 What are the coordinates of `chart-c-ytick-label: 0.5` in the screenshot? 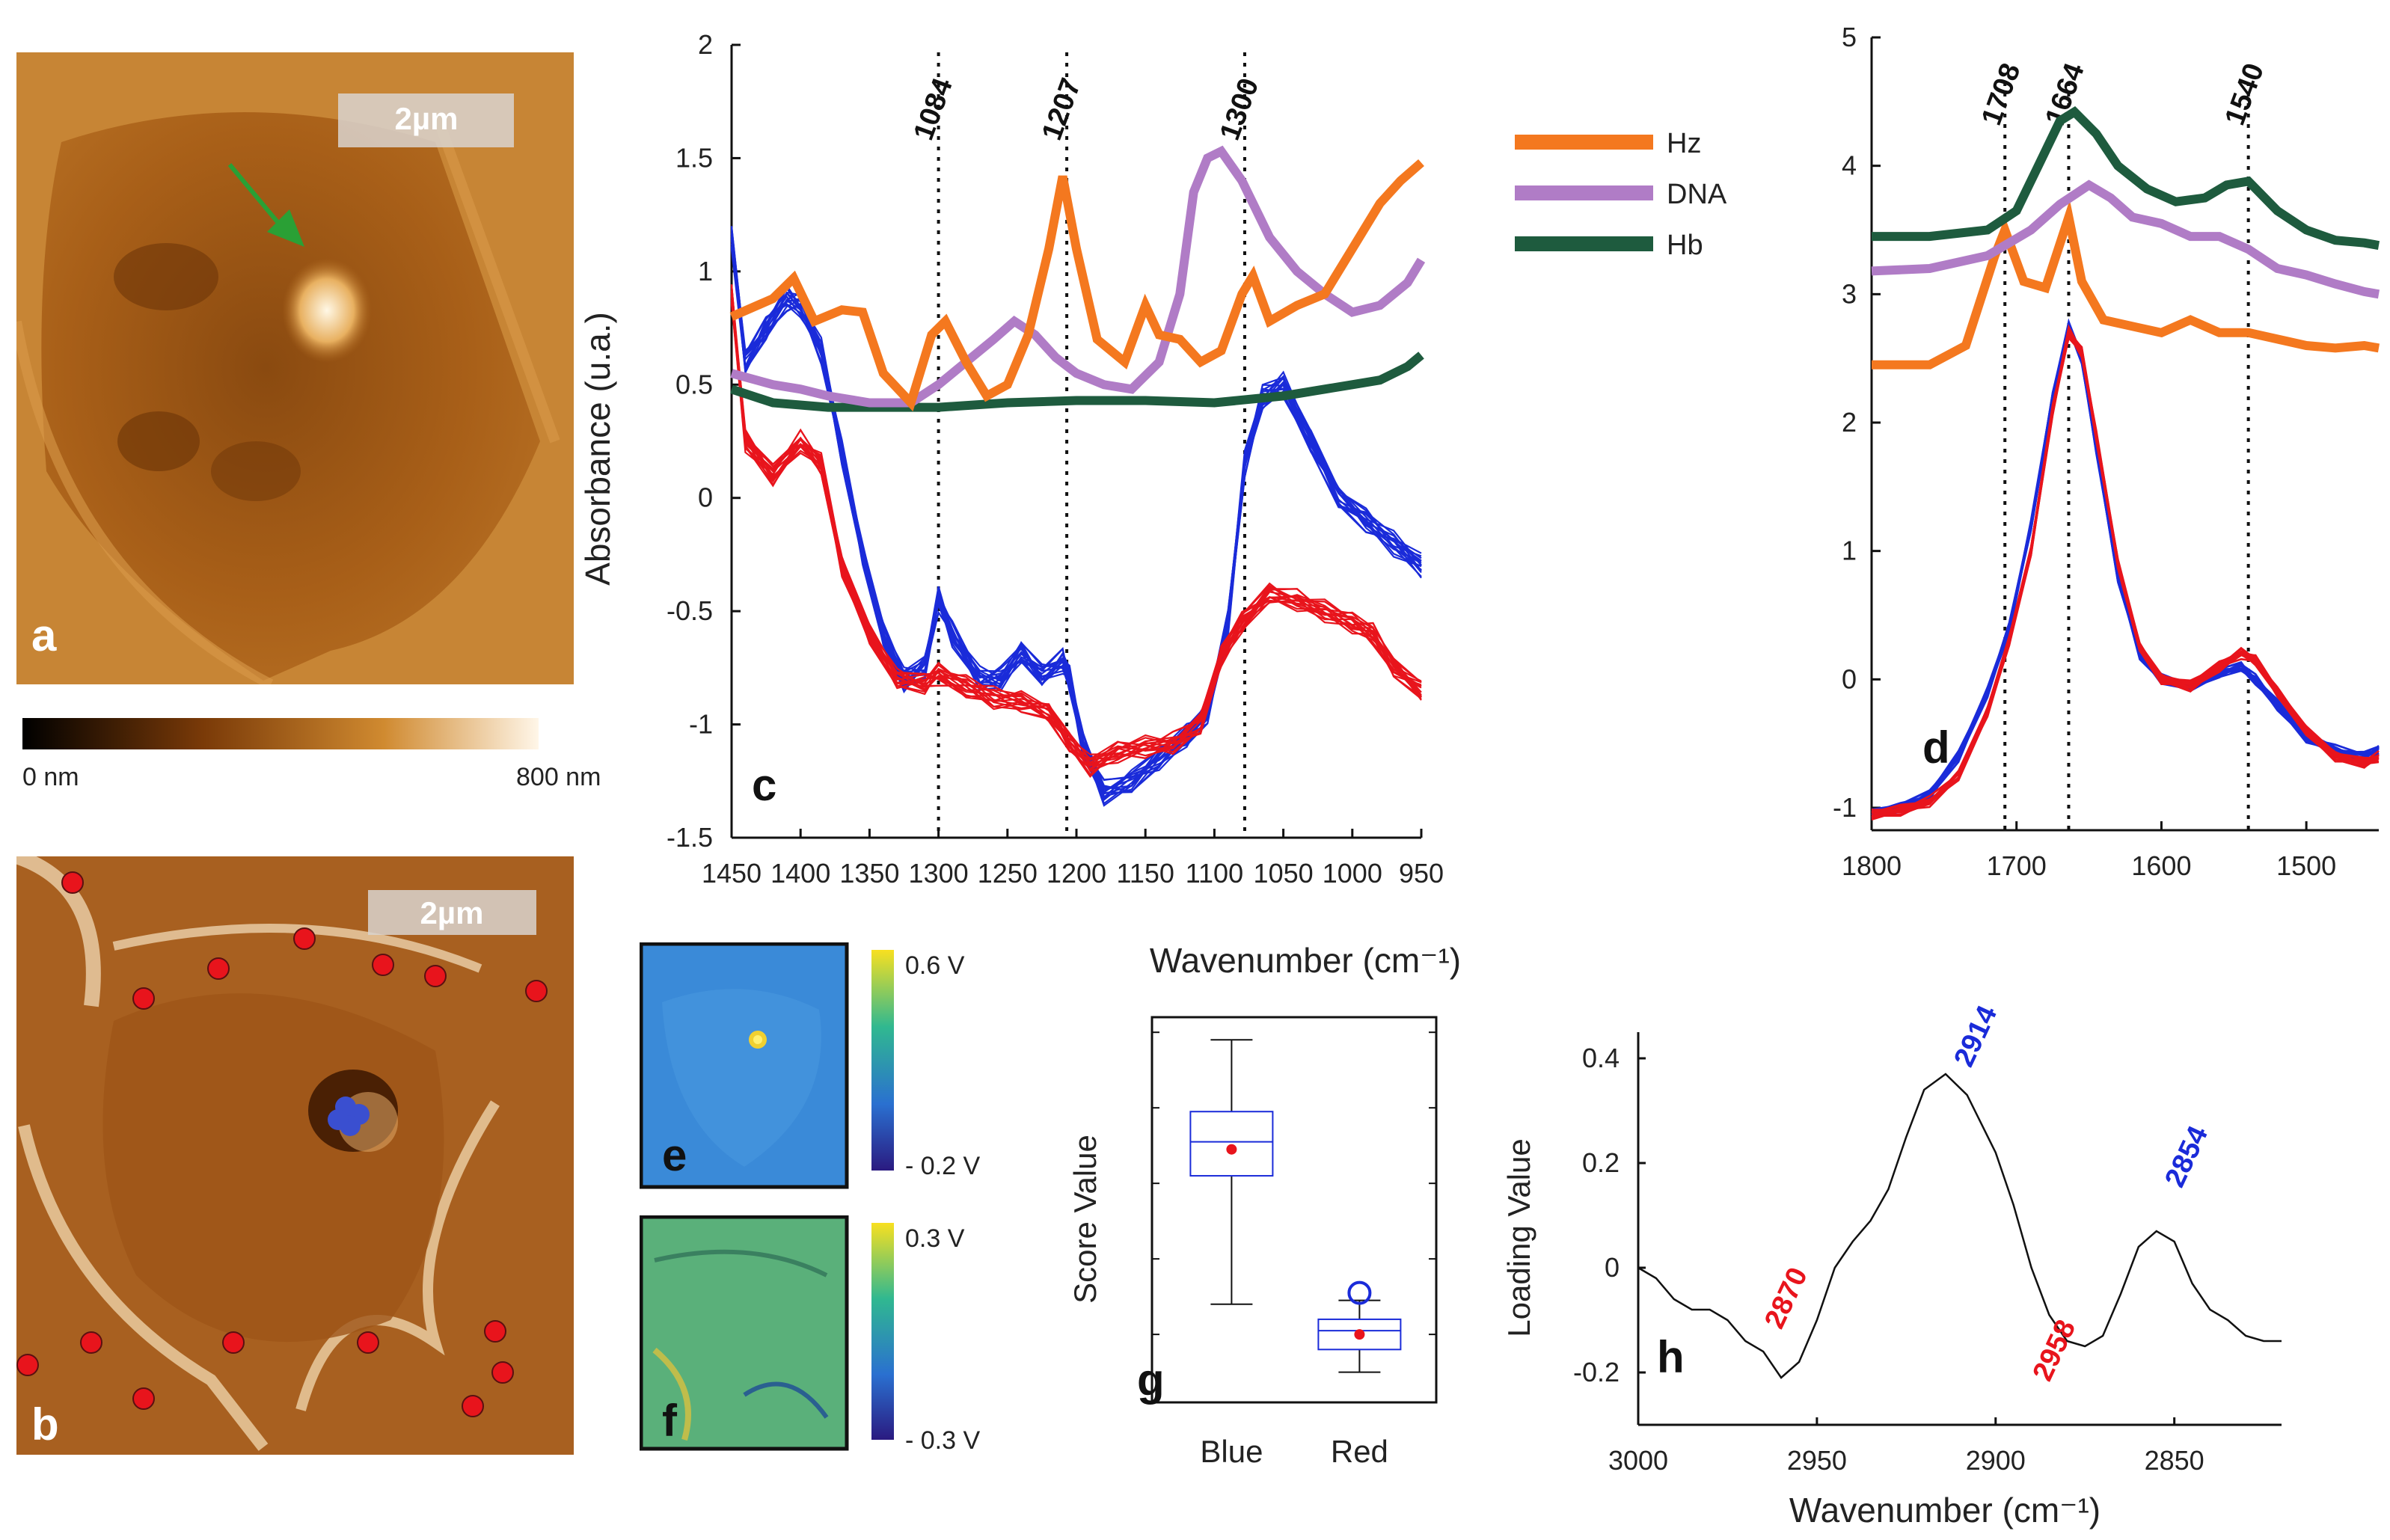 It's located at (694, 384).